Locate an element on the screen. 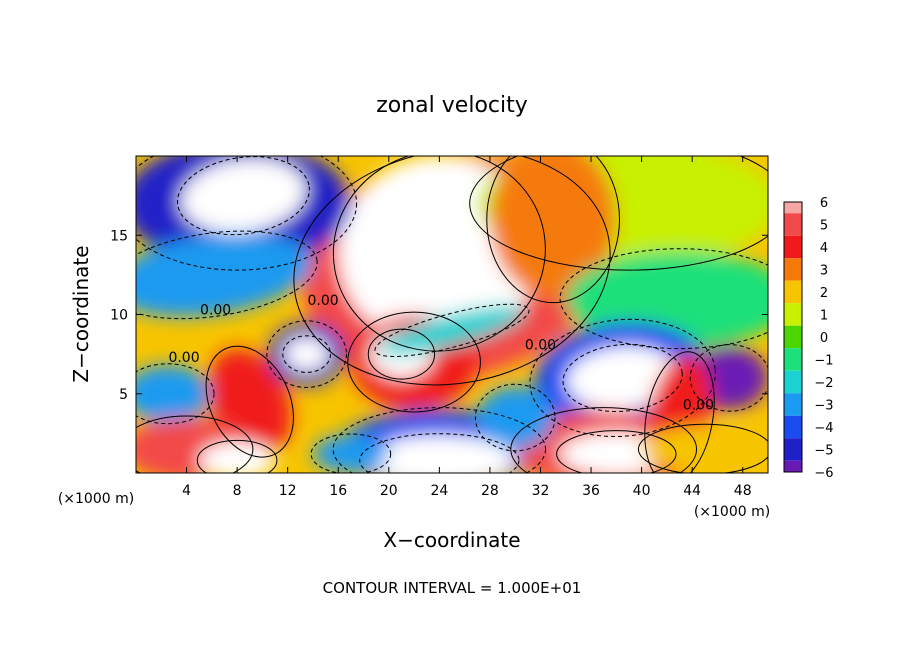 Image resolution: width=904 pixels, height=654 pixels. x-tick-label-32: 32 is located at coordinates (541, 491).